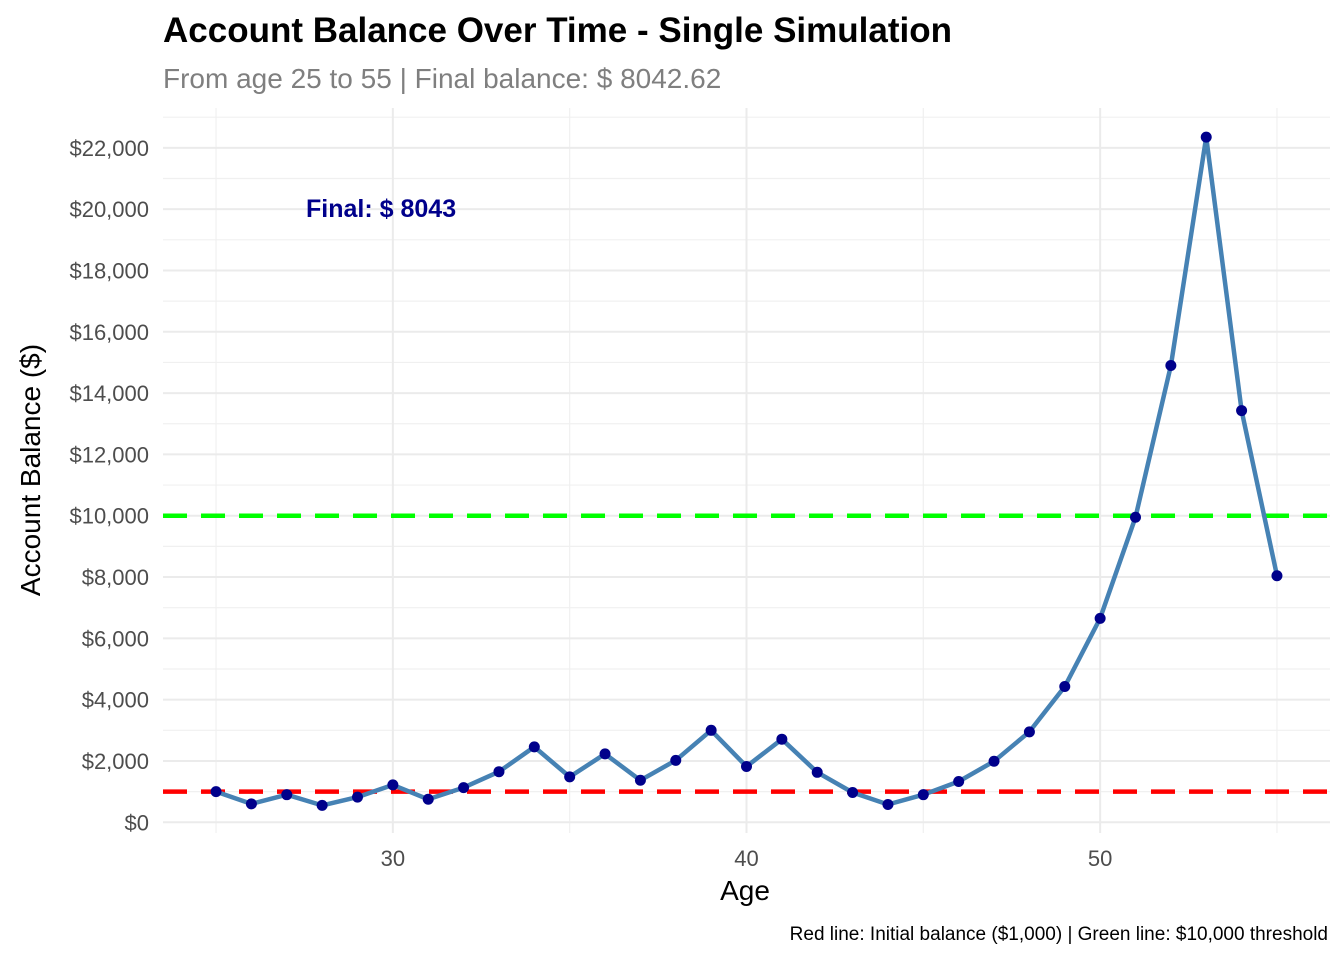 The height and width of the screenshot is (960, 1344). What do you see at coordinates (109, 454) in the screenshot?
I see `y-tick-label-6: $12,000` at bounding box center [109, 454].